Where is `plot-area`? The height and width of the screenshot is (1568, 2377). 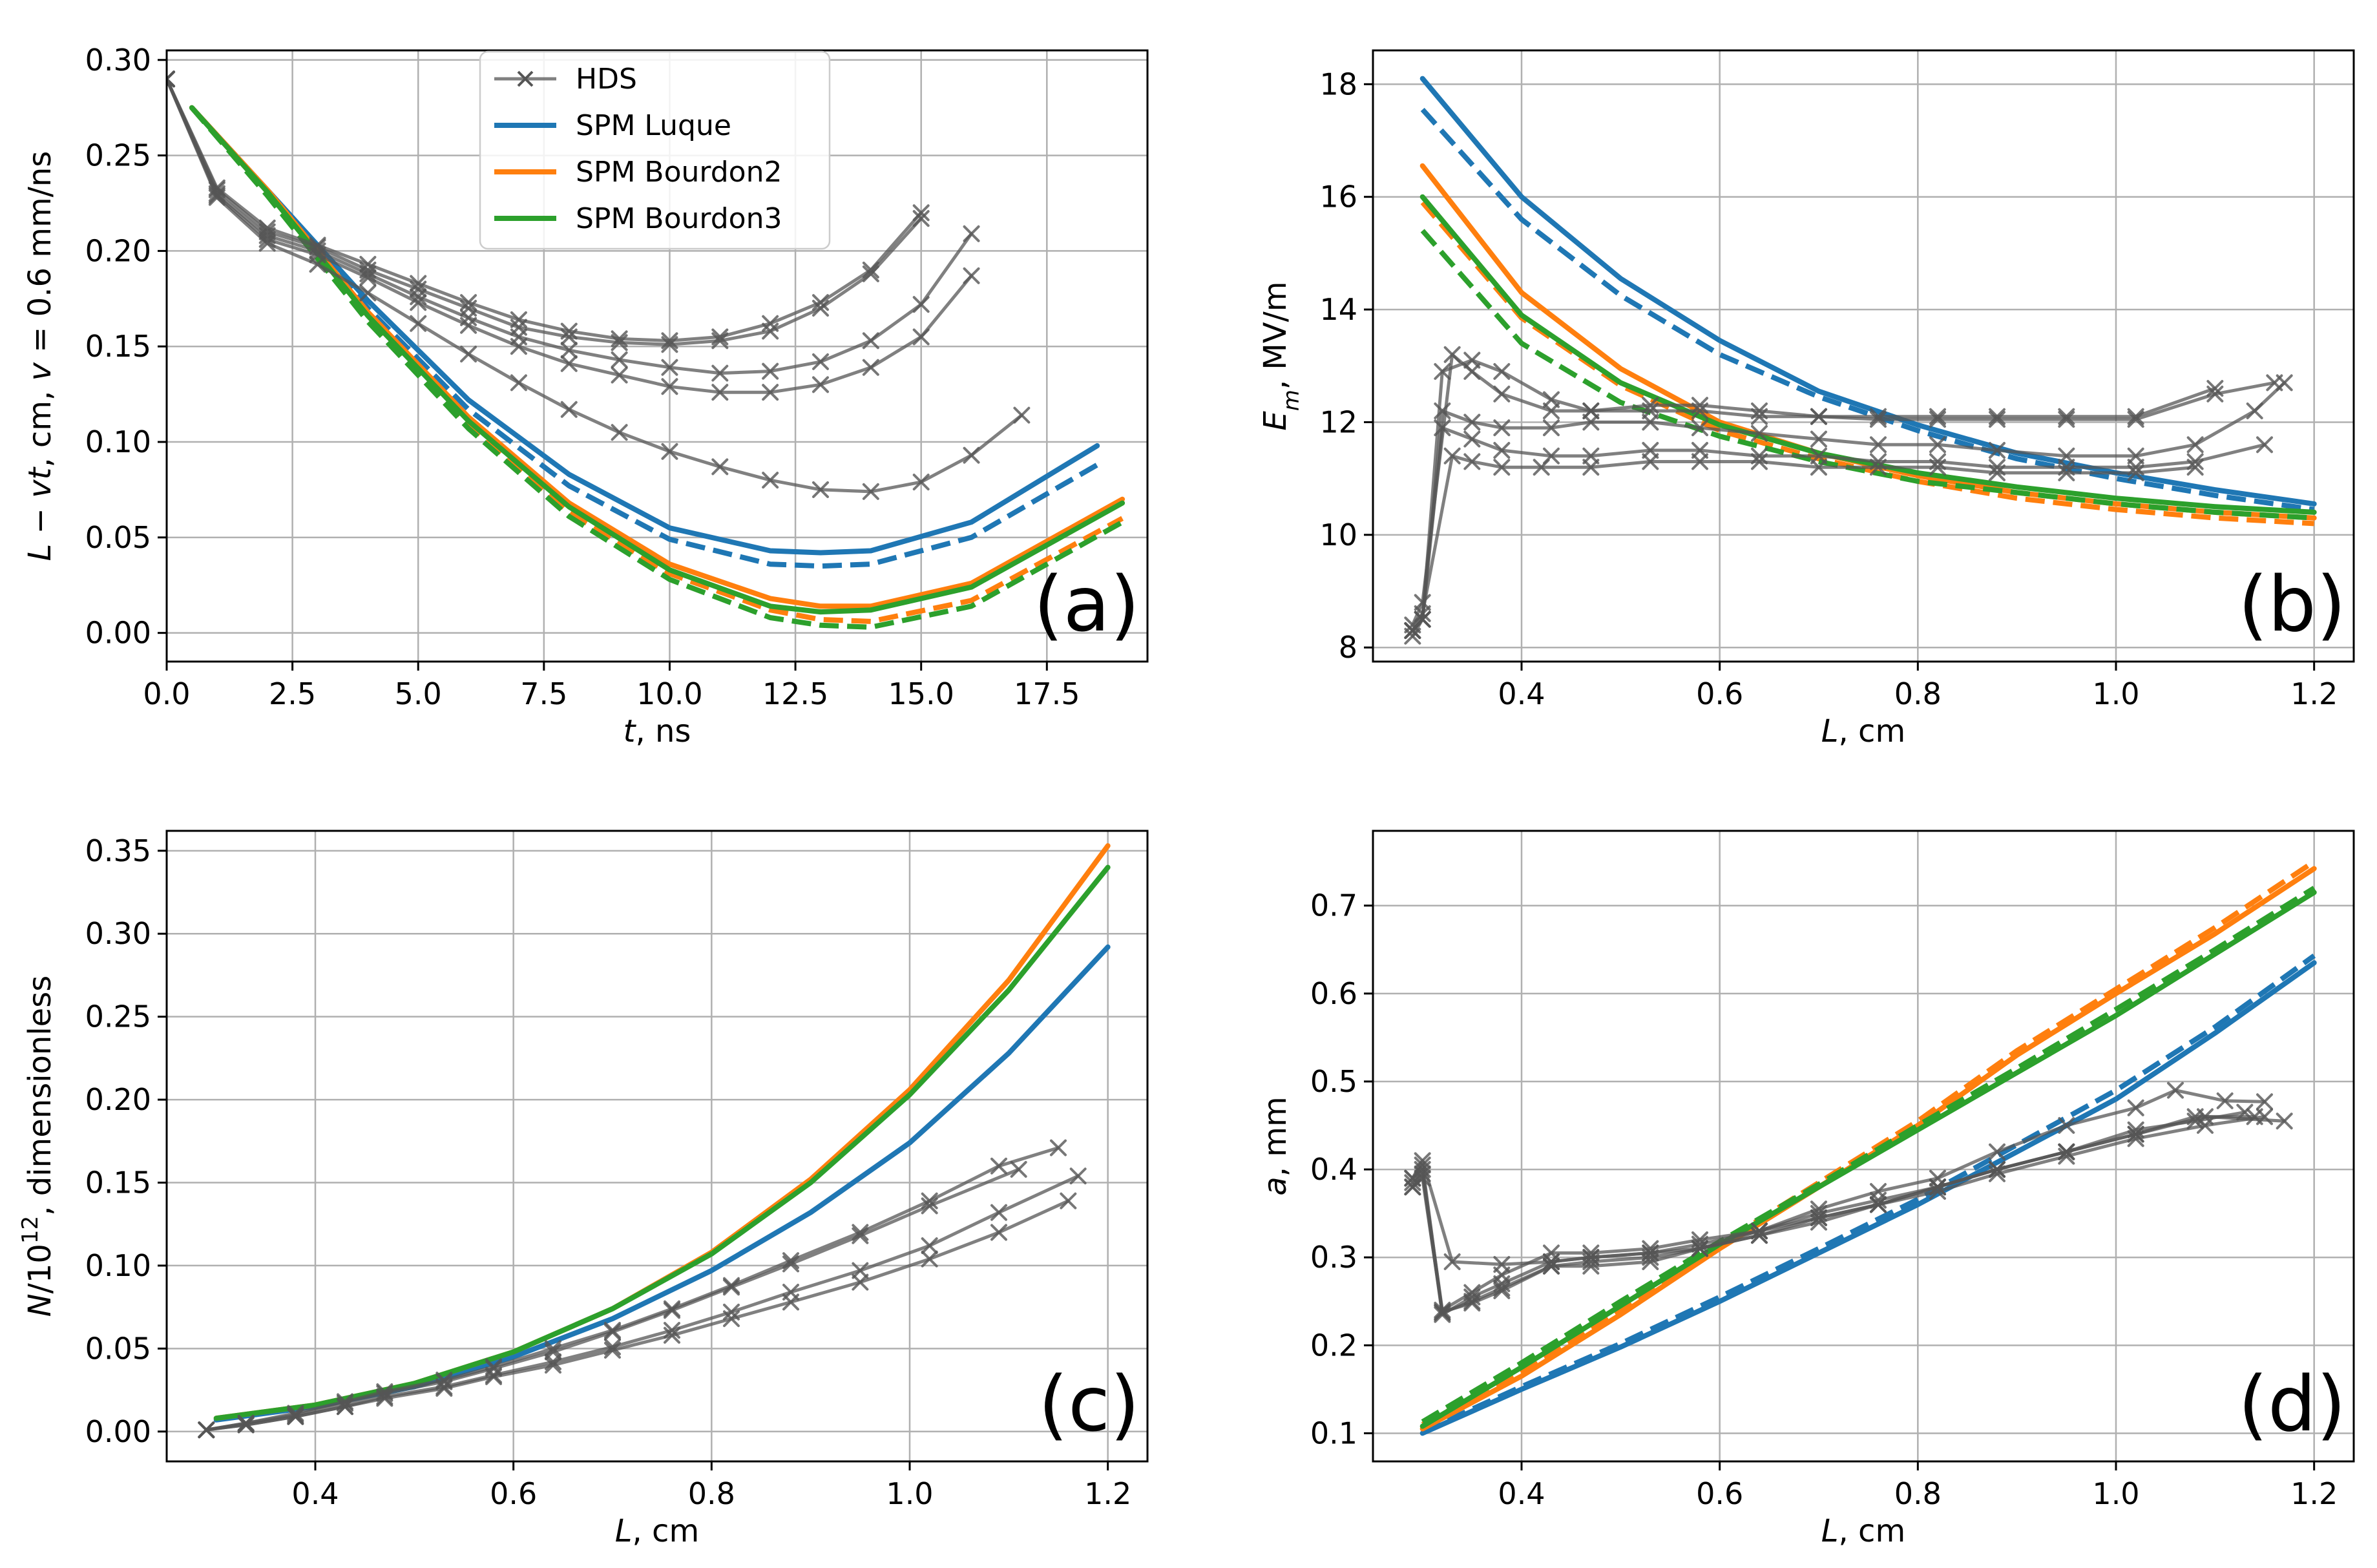
plot-area is located at coordinates (1861, 360).